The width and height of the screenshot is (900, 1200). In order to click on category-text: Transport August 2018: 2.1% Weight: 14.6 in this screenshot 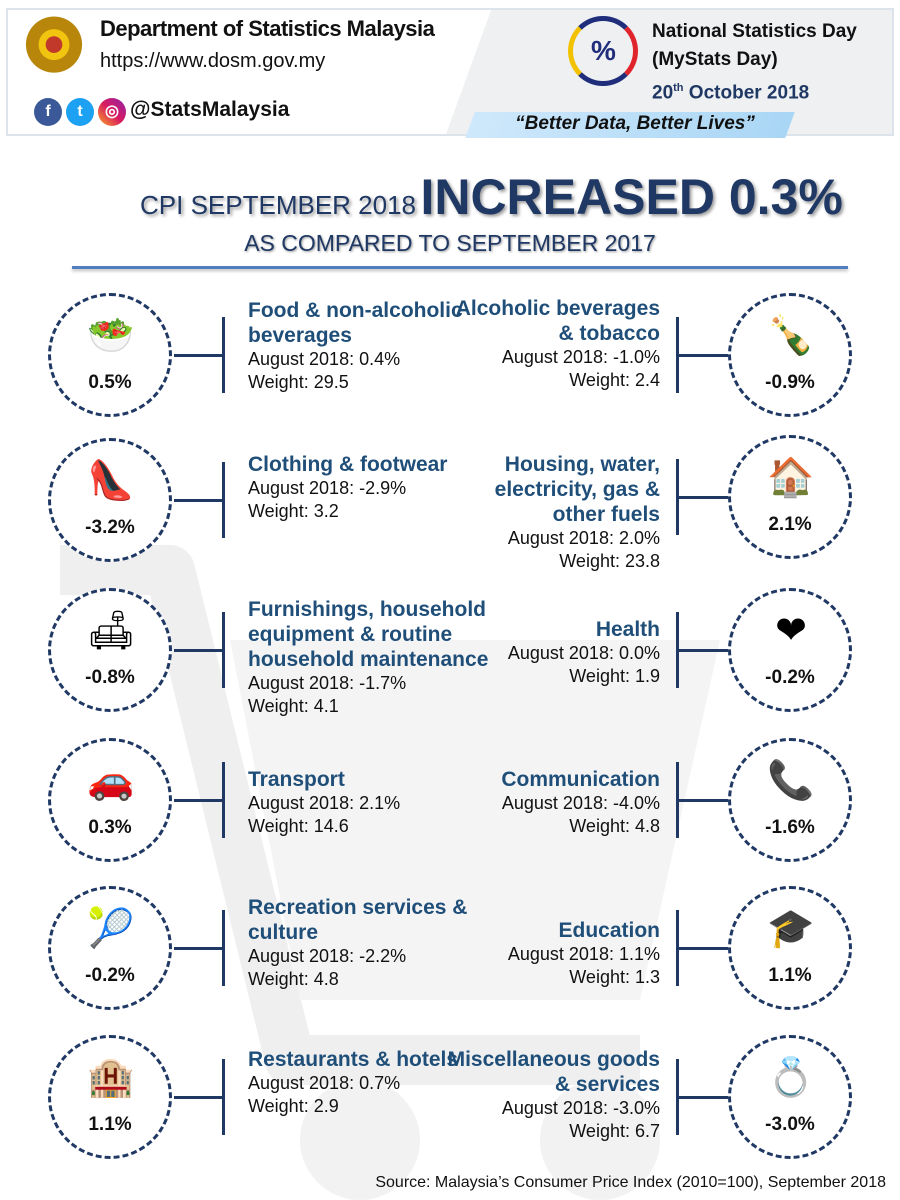, I will do `click(383, 802)`.